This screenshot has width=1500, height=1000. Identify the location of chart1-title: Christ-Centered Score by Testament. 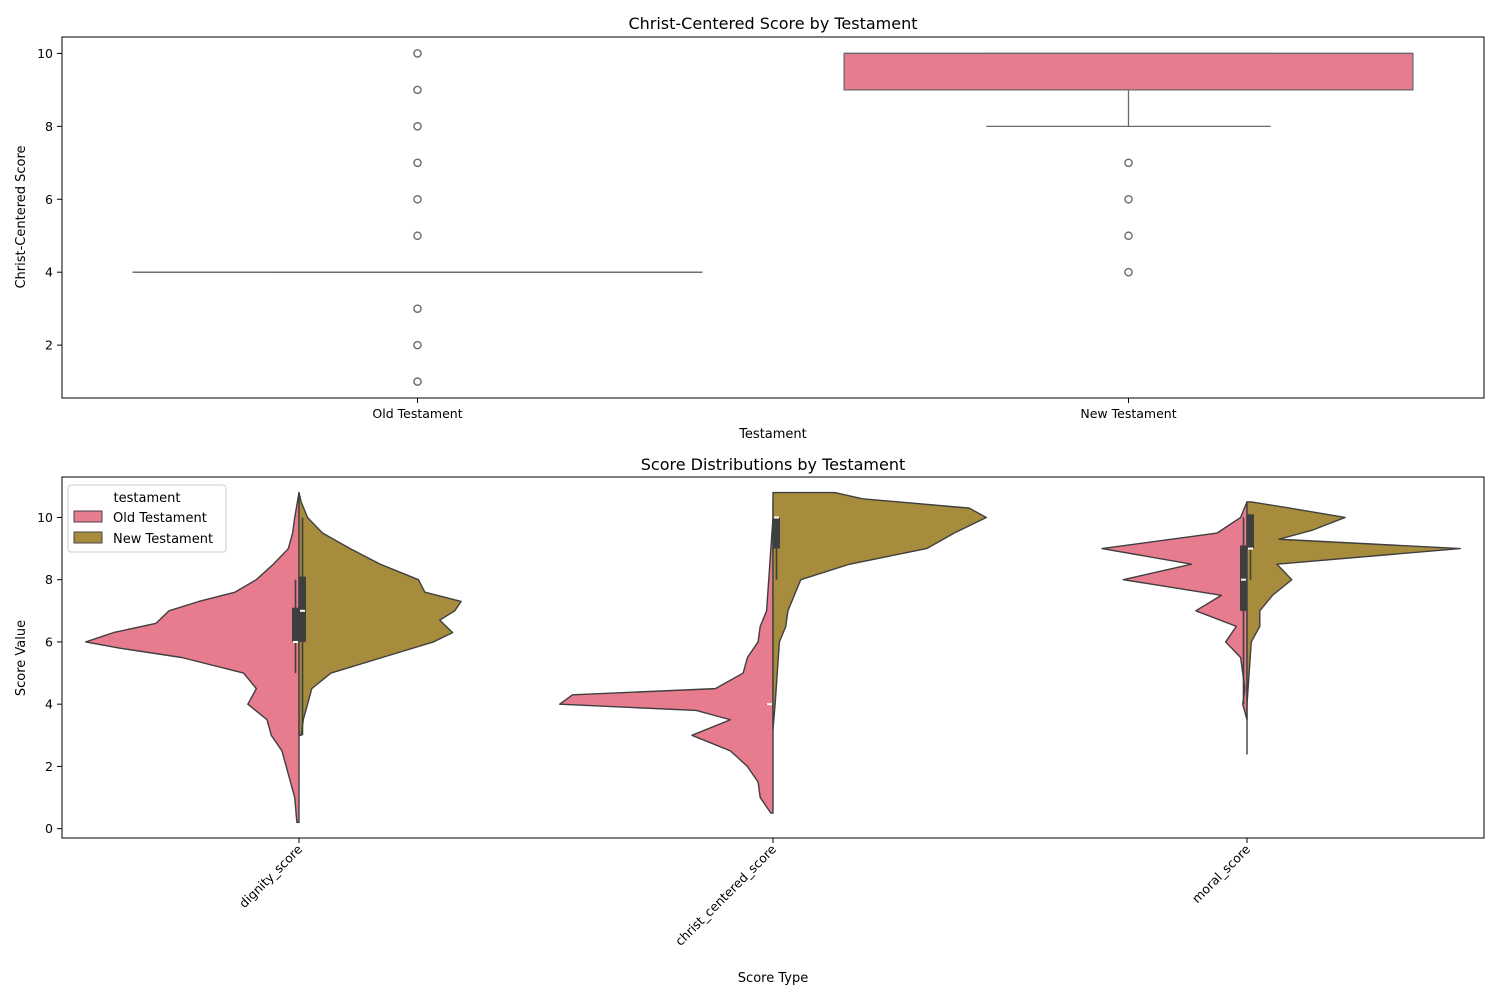
(772, 23).